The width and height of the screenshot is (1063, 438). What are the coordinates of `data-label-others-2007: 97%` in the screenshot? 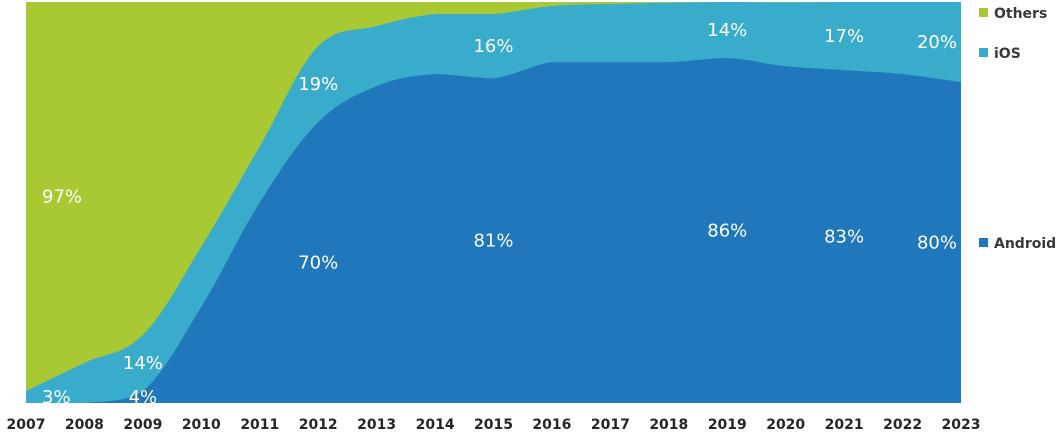 It's located at (62, 197).